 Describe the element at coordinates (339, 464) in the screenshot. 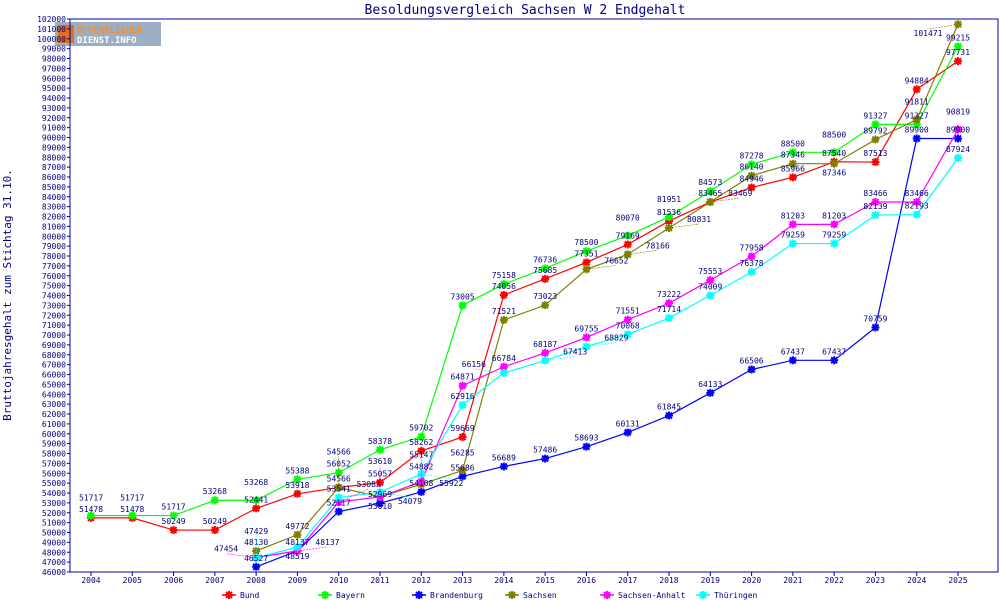

I see `data-label: 56052` at that location.